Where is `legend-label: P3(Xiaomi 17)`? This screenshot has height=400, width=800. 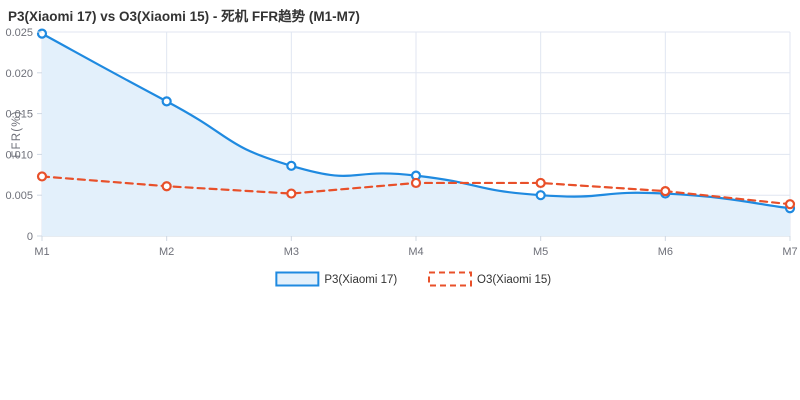
legend-label: P3(Xiaomi 17) is located at coordinates (360, 280).